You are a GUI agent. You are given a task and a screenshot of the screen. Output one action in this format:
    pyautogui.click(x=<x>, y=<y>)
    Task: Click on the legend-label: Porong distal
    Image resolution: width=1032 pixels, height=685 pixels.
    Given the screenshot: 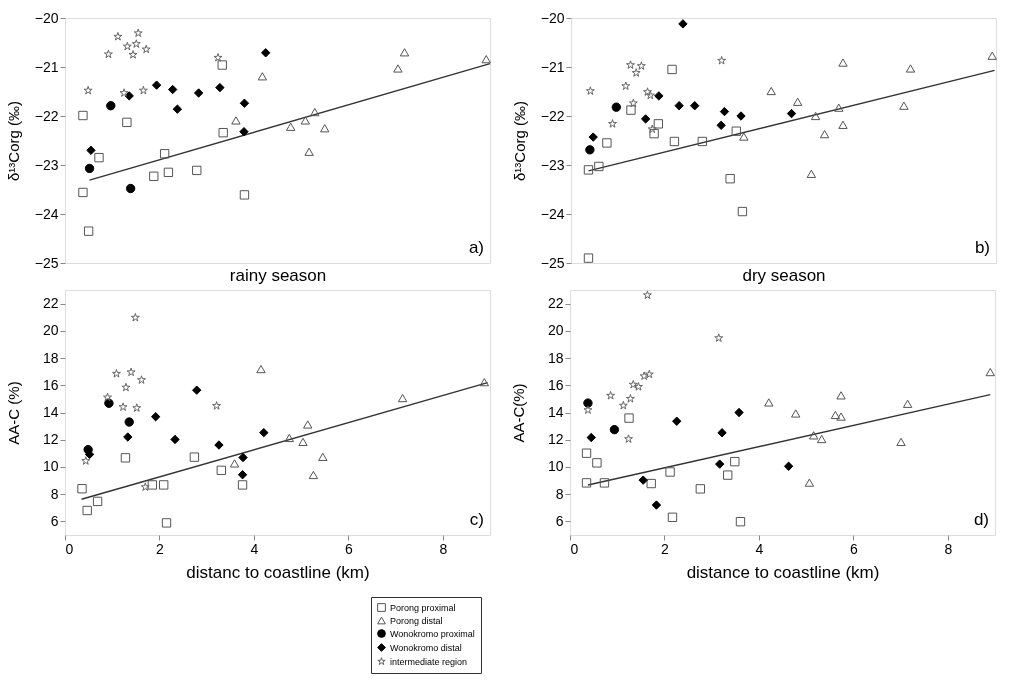 What is the action you would take?
    pyautogui.click(x=416, y=620)
    